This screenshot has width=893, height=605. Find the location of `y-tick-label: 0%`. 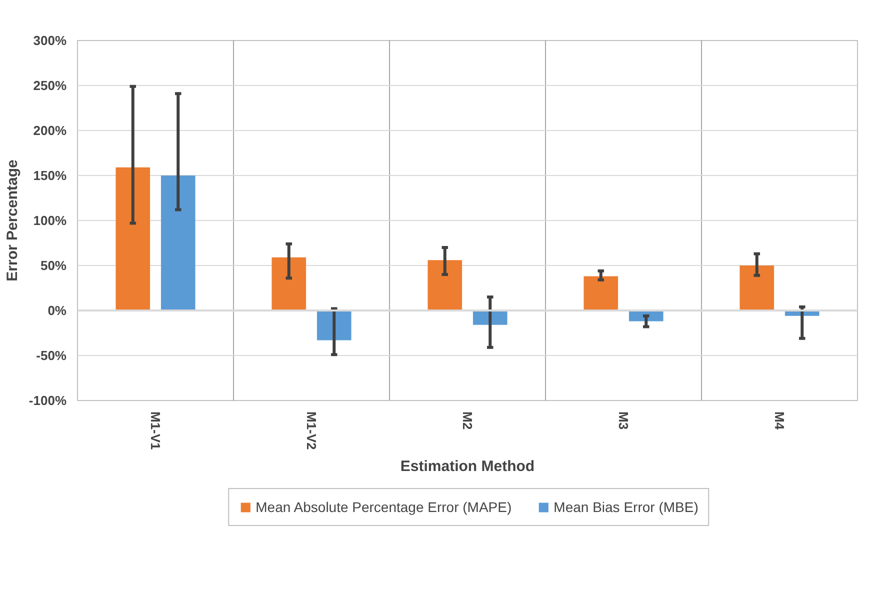

y-tick-label: 0% is located at coordinates (57, 310).